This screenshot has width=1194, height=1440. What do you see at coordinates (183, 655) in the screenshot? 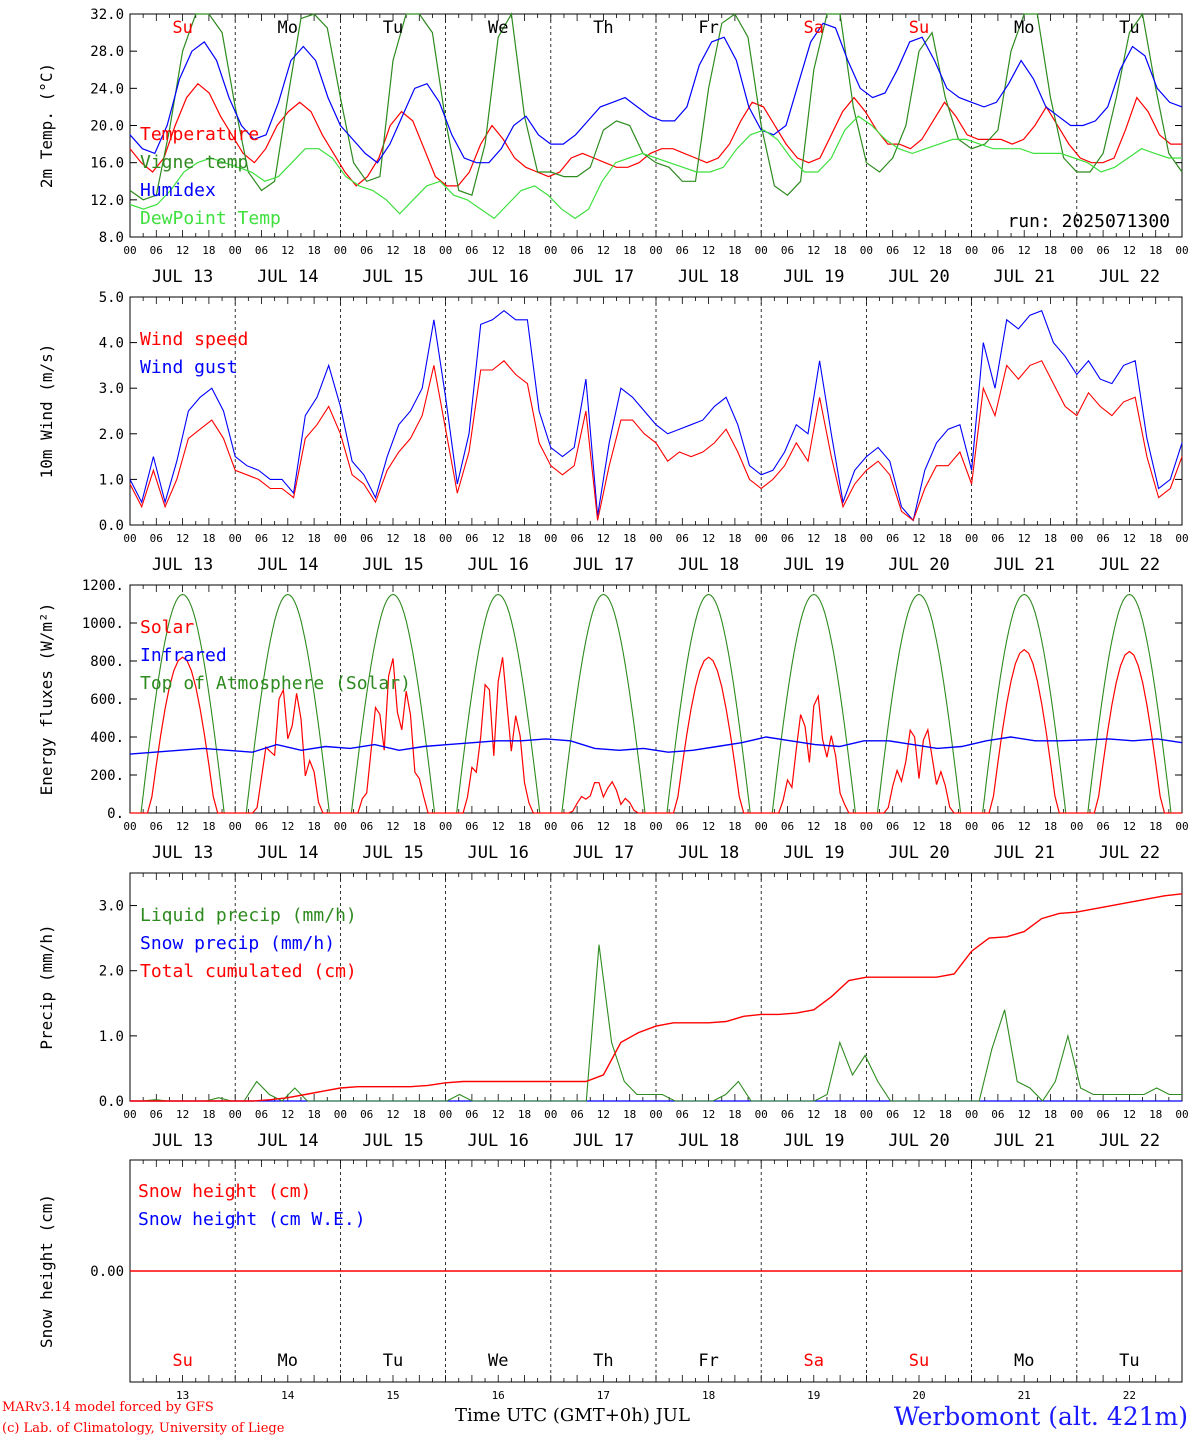
I see `legend-entry: Infrared` at bounding box center [183, 655].